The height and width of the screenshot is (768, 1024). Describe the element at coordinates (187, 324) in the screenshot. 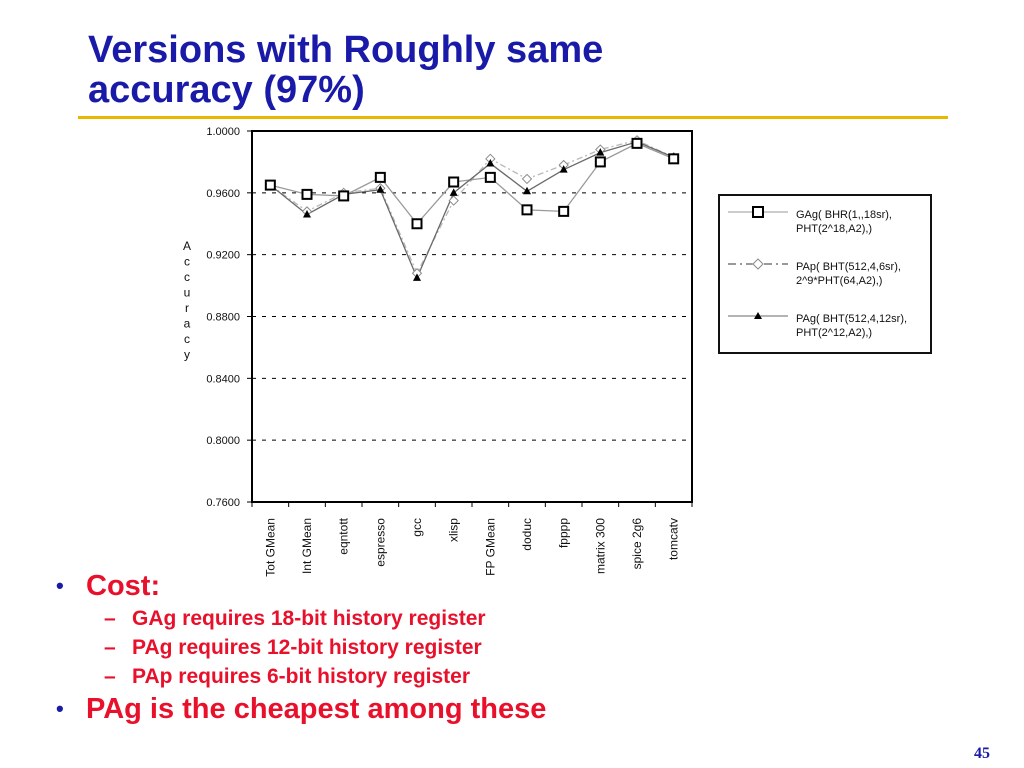

I see `y-axis-label-letter: a` at that location.